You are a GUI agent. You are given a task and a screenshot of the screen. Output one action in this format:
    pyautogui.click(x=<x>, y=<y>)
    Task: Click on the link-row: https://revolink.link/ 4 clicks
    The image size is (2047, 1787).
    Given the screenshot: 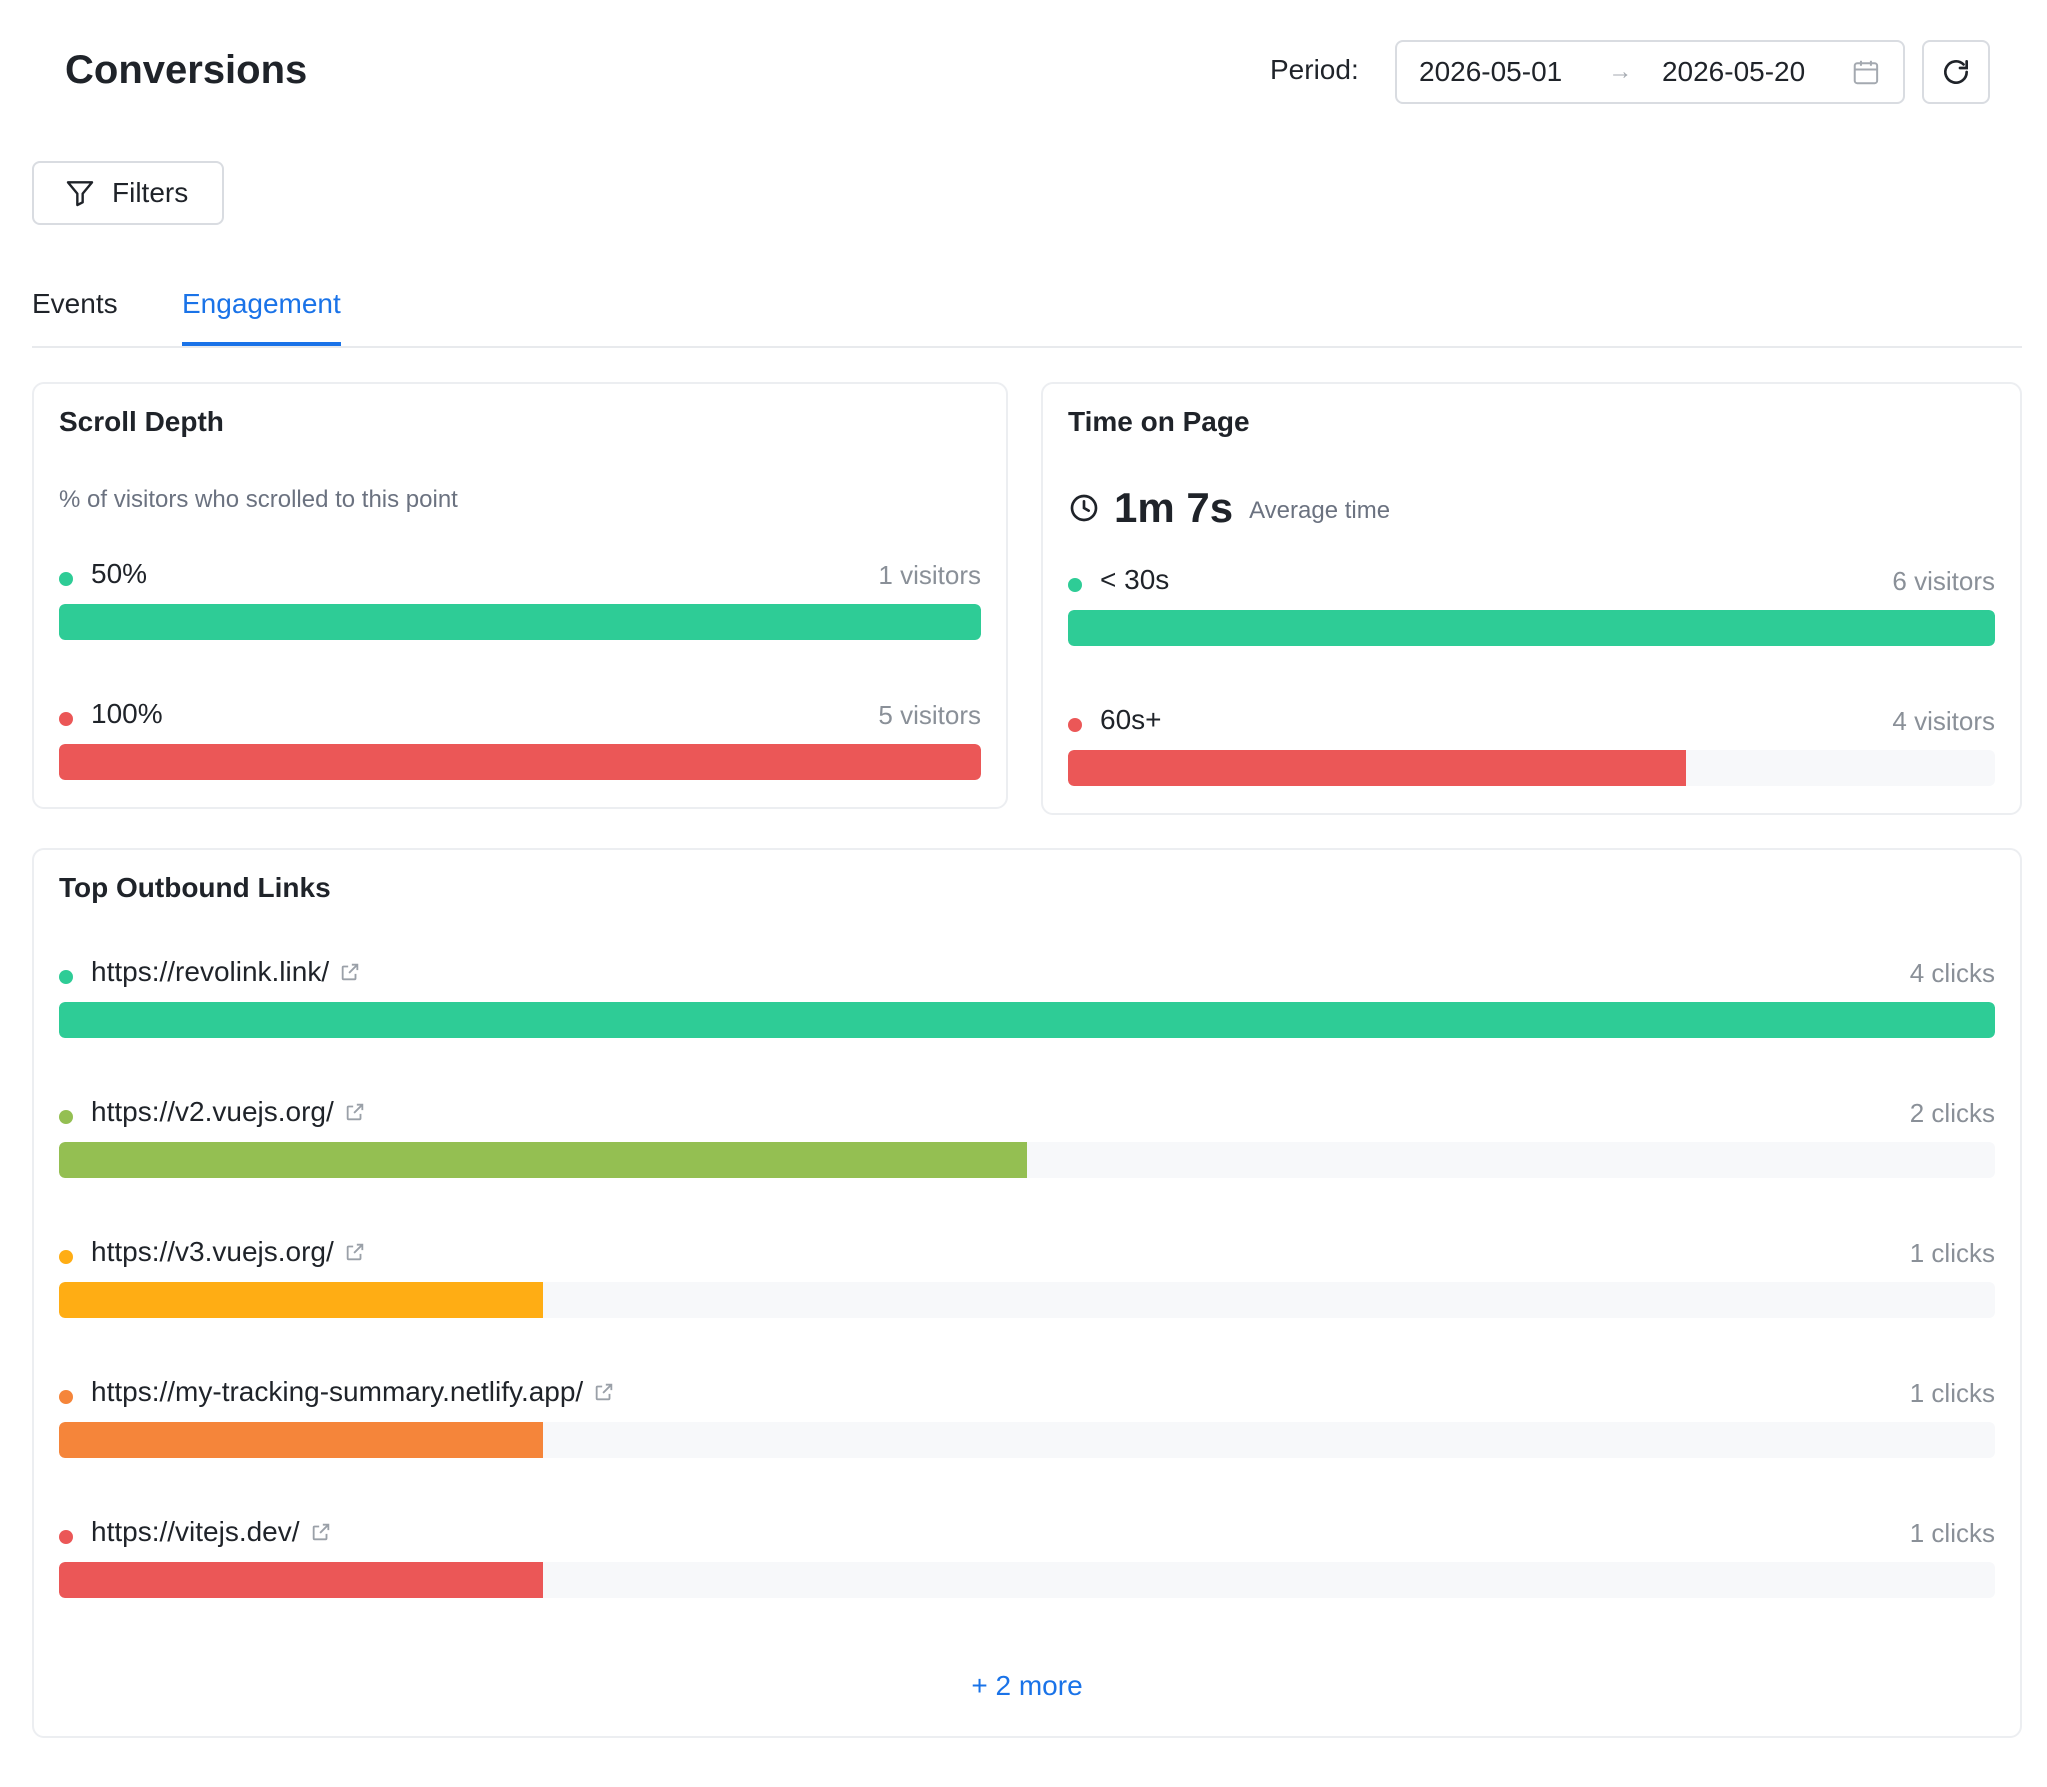 What is the action you would take?
    pyautogui.click(x=1027, y=1006)
    